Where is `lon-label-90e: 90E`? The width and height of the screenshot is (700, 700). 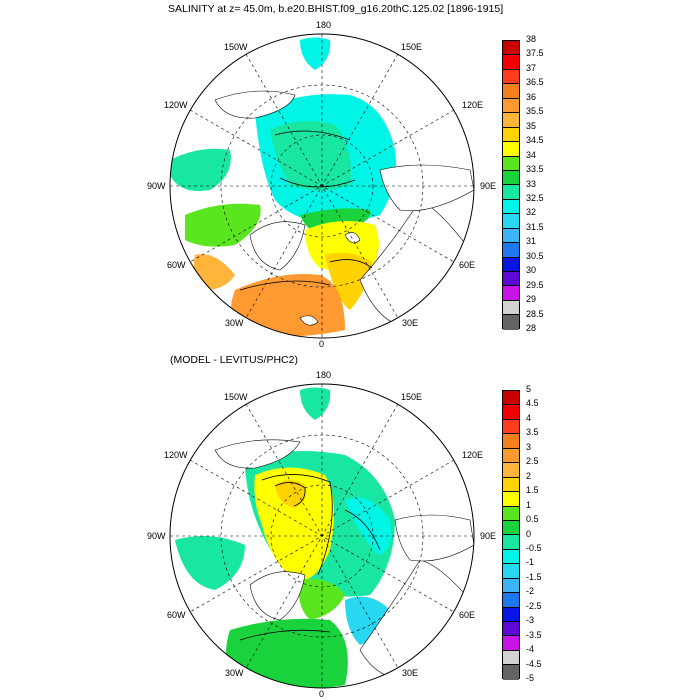 lon-label-90e: 90E is located at coordinates (488, 536).